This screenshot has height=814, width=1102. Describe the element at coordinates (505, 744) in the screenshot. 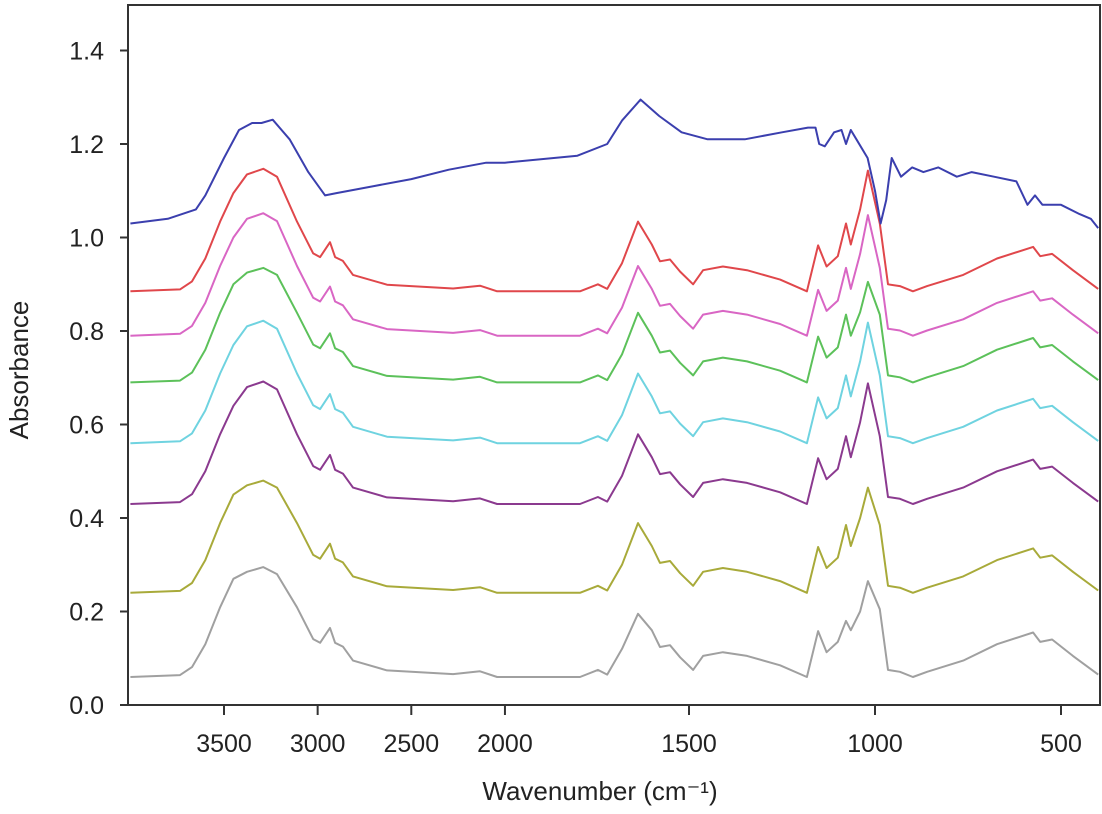

I see `x-tick-label: 2000` at that location.